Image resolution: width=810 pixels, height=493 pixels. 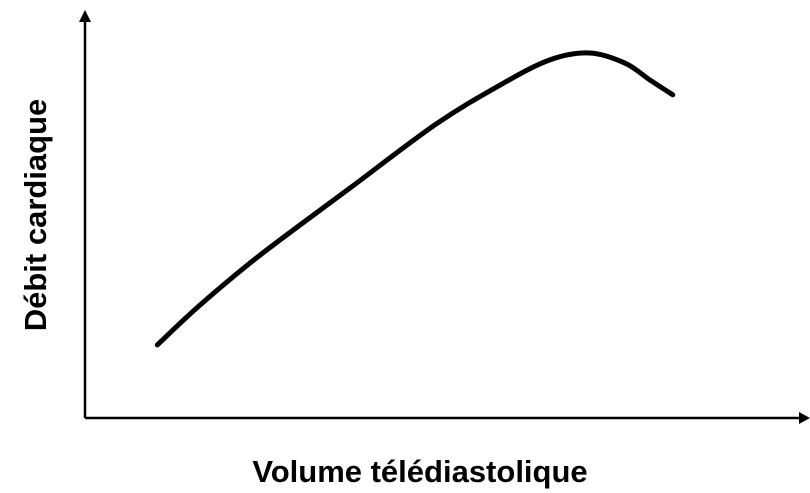 I want to click on x-axis-label: Volume télédiastolique, so click(x=419, y=471).